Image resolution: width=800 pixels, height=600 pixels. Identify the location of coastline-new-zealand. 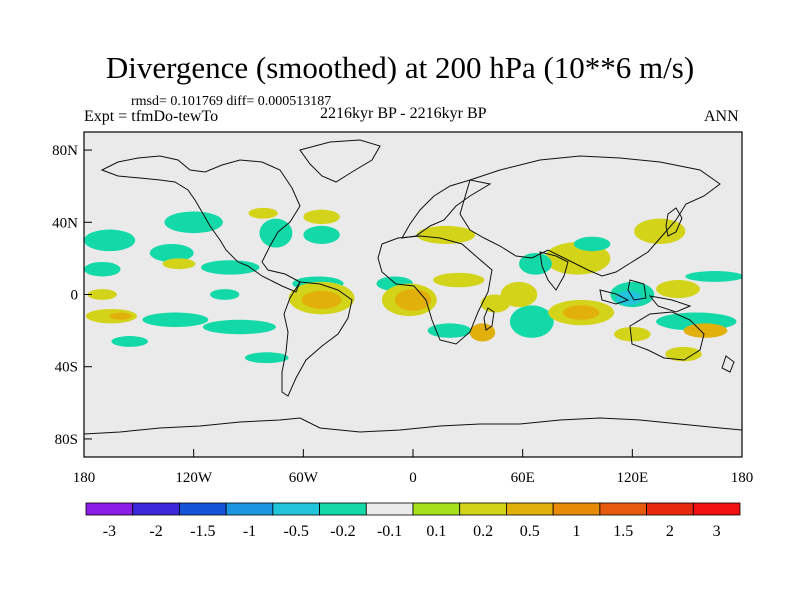
(728, 364).